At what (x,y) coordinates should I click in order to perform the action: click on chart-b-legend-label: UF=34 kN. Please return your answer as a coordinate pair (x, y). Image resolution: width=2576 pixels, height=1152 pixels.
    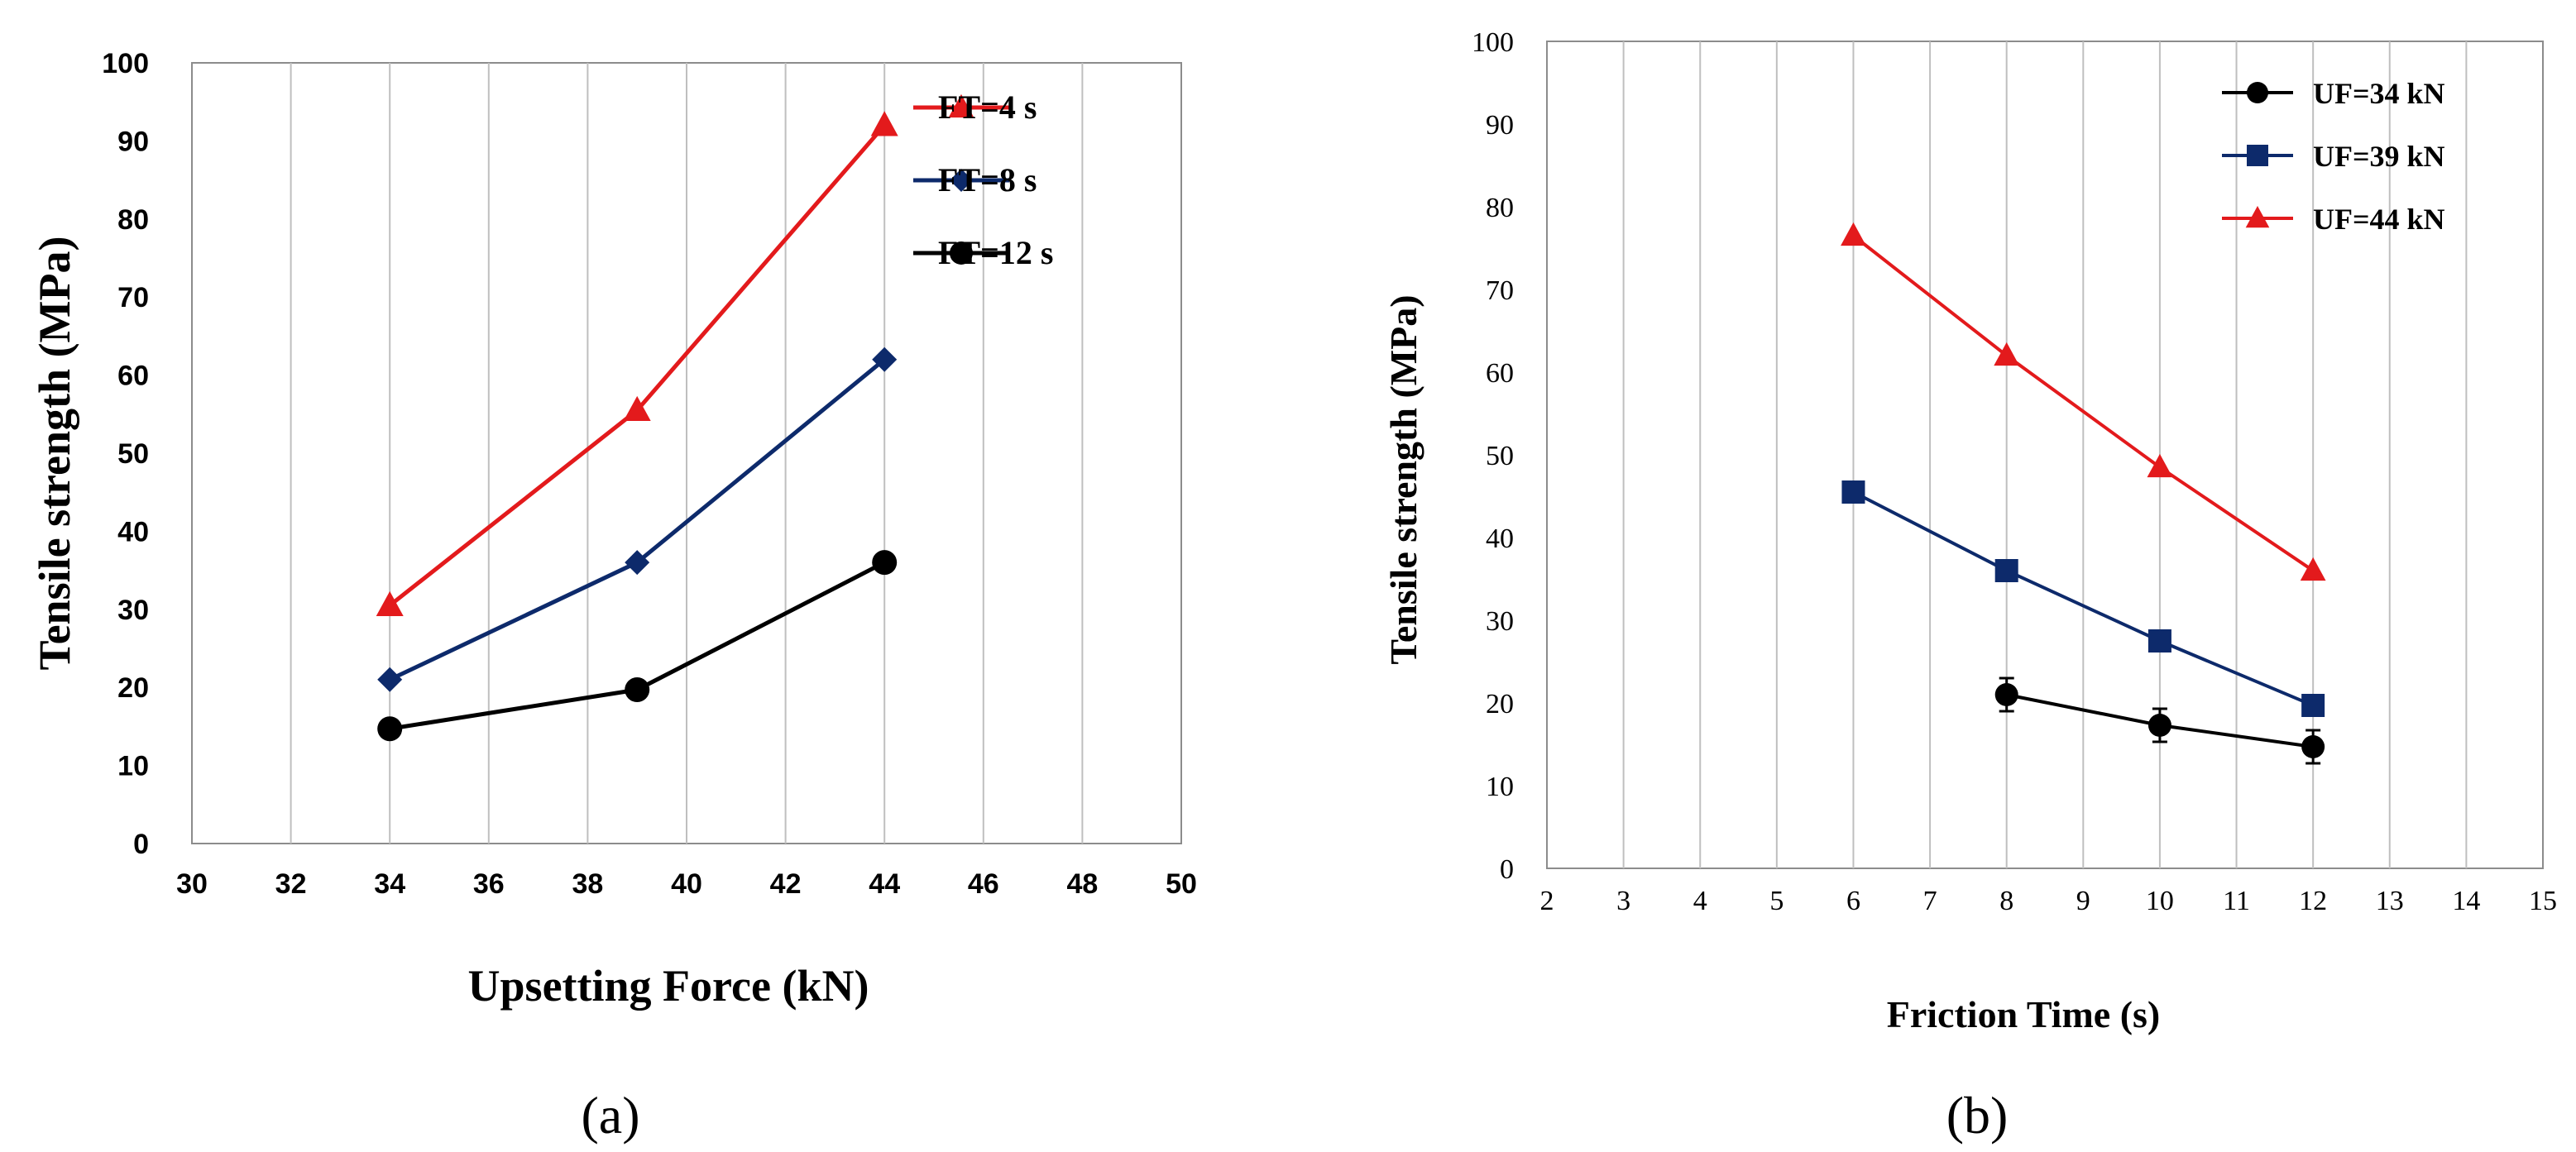
    Looking at the image, I should click on (2379, 93).